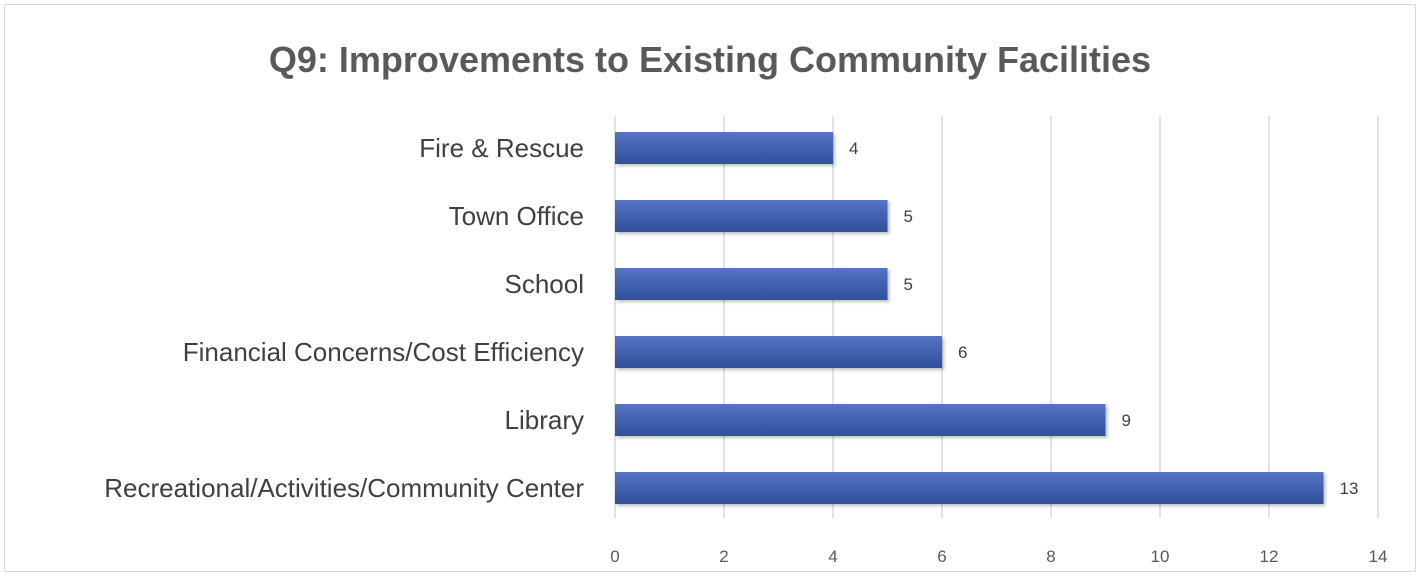  I want to click on x-tick-label: 14, so click(1378, 556).